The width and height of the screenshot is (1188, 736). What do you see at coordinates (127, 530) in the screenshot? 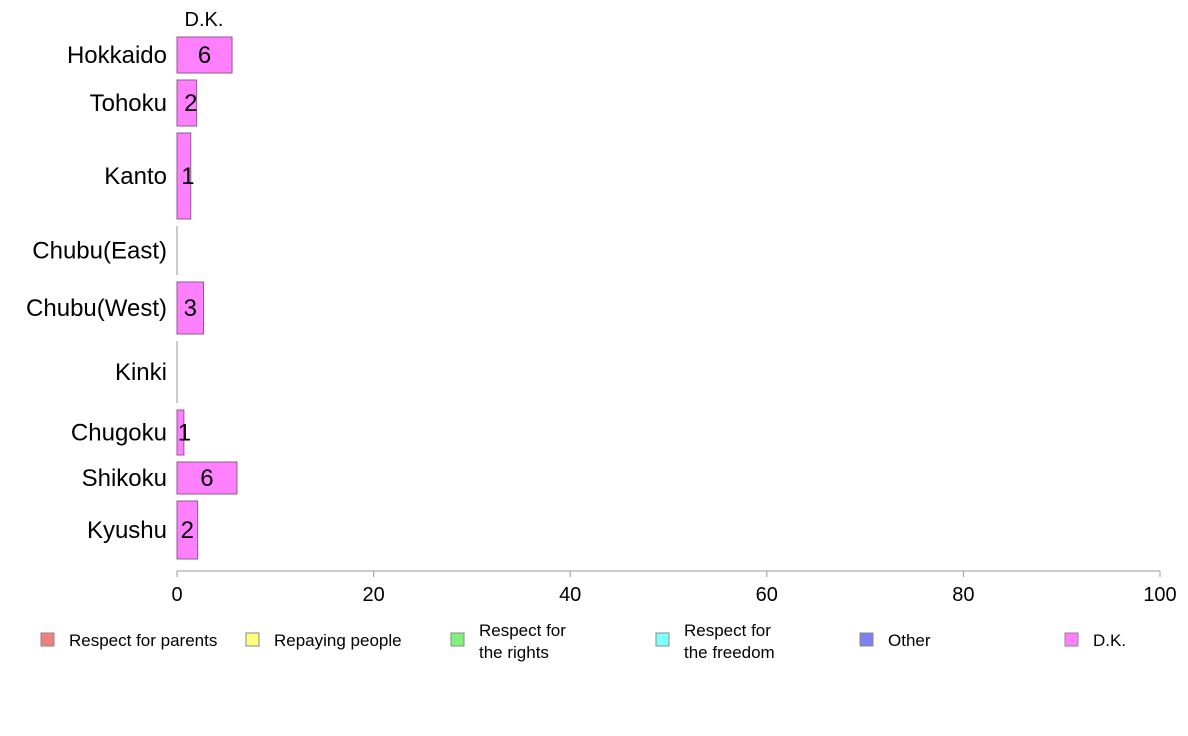
I see `category-label: Kyushu` at bounding box center [127, 530].